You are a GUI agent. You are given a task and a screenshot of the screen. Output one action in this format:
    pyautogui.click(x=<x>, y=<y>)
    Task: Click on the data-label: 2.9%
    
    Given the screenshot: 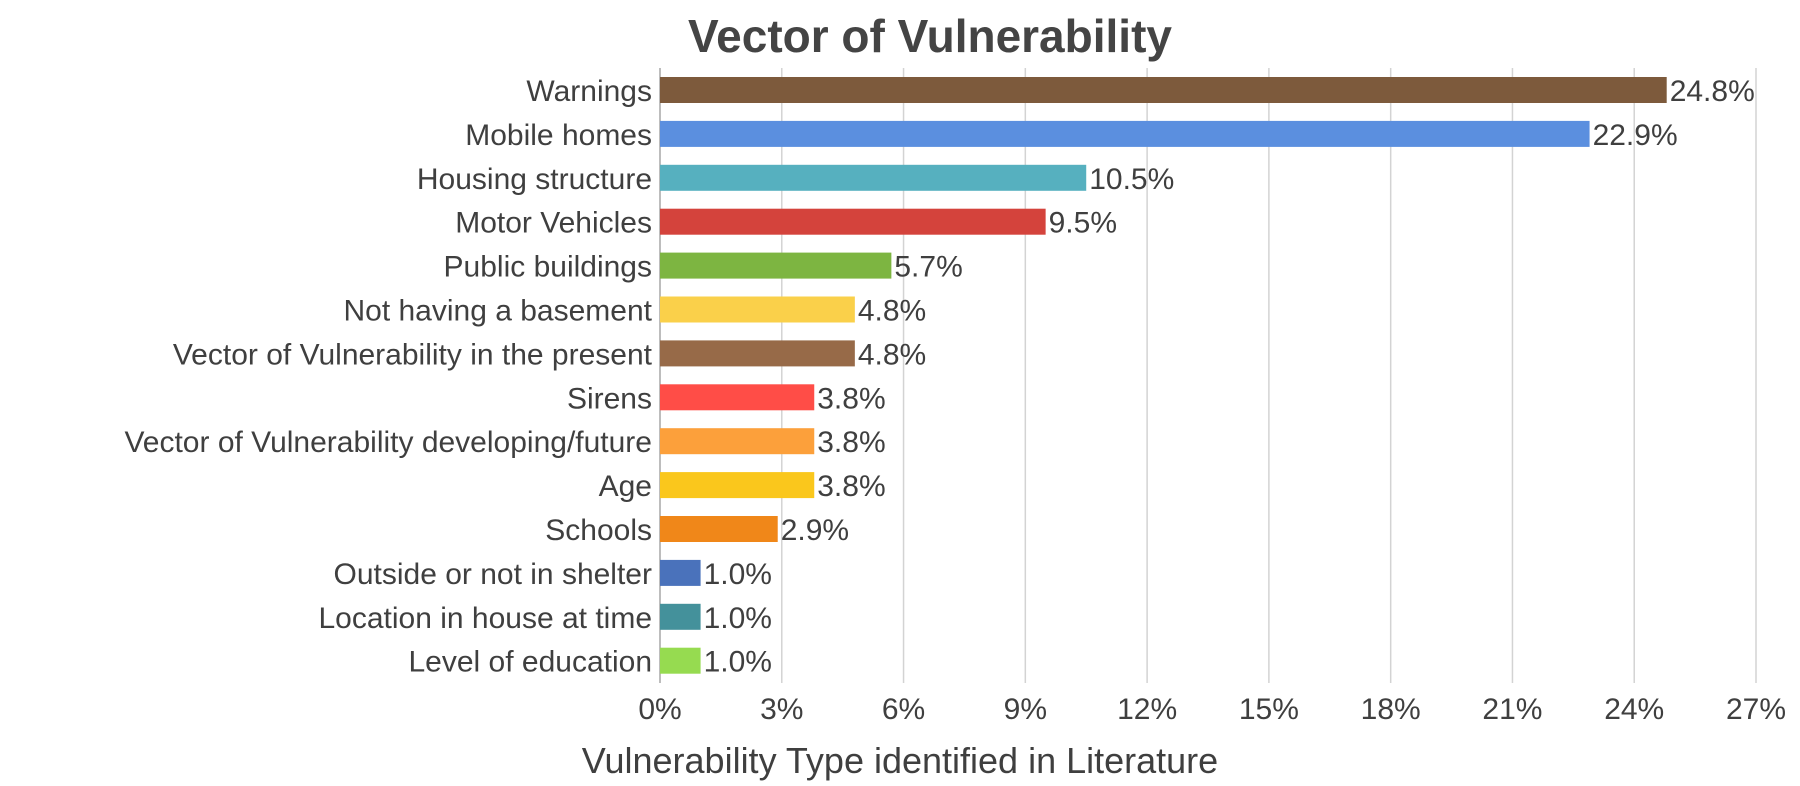 What is the action you would take?
    pyautogui.click(x=815, y=530)
    